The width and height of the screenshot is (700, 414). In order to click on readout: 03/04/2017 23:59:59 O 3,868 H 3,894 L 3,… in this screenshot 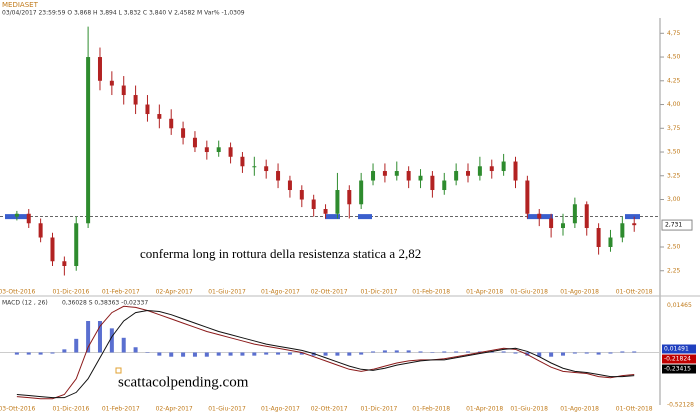, I will do `click(123, 13)`.